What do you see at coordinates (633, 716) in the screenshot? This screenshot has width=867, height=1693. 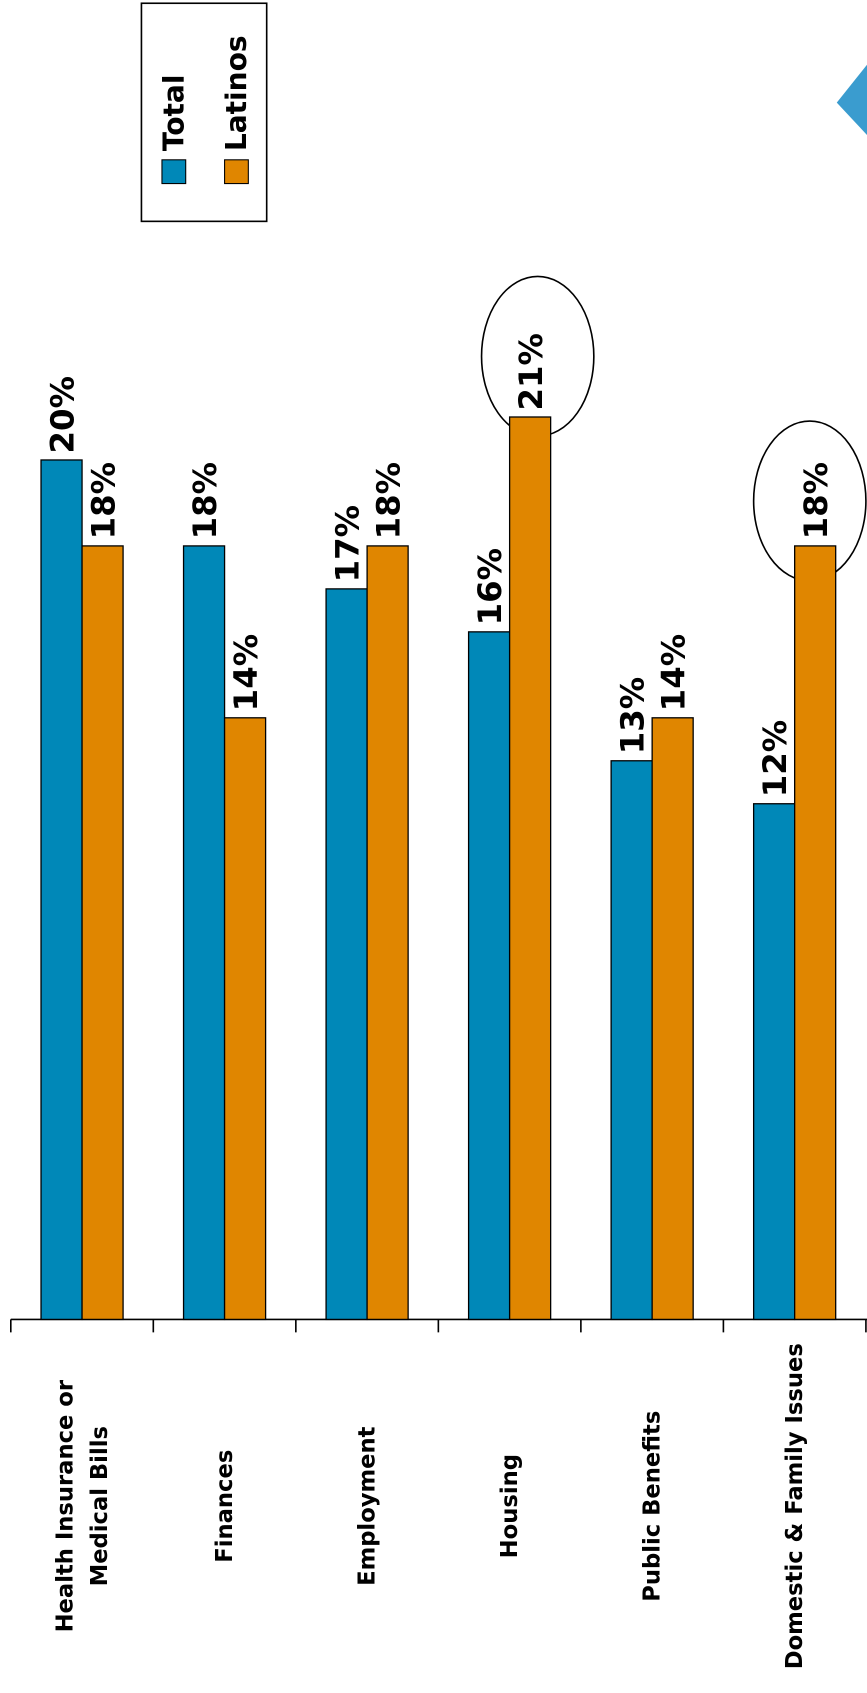 I see `value-label: 13%` at bounding box center [633, 716].